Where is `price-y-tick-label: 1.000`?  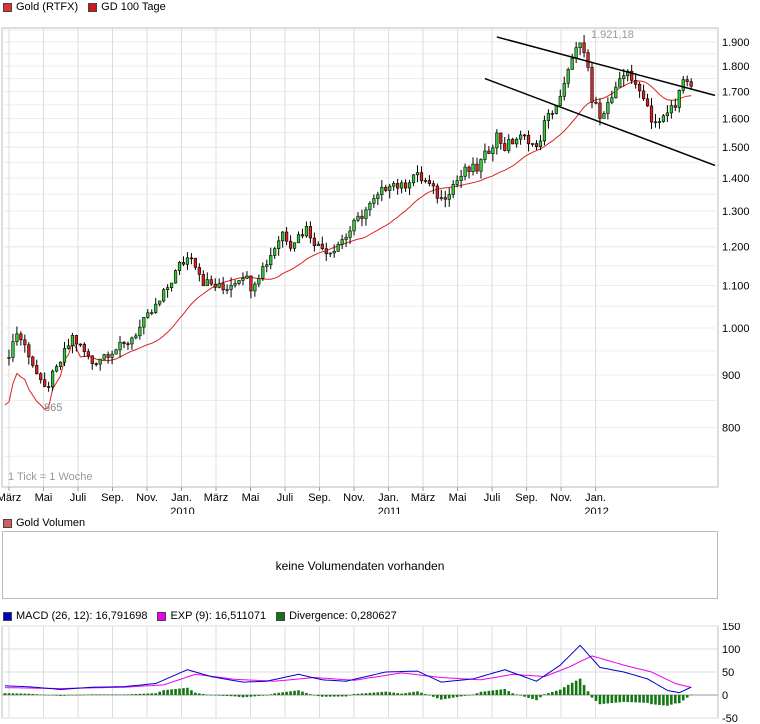 price-y-tick-label: 1.000 is located at coordinates (736, 329).